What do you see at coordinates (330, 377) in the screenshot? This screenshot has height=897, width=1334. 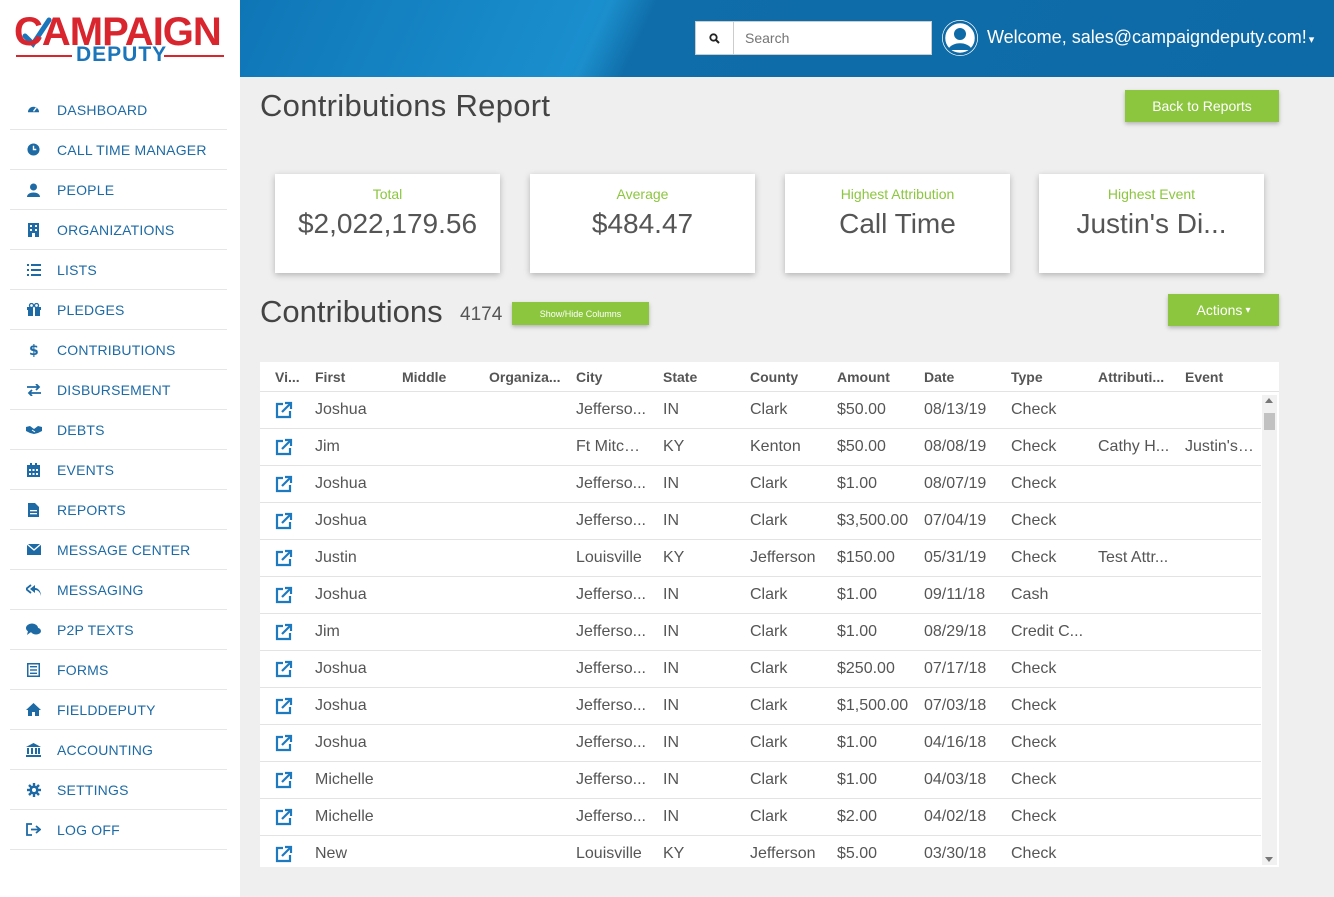 I see `column-header: First` at bounding box center [330, 377].